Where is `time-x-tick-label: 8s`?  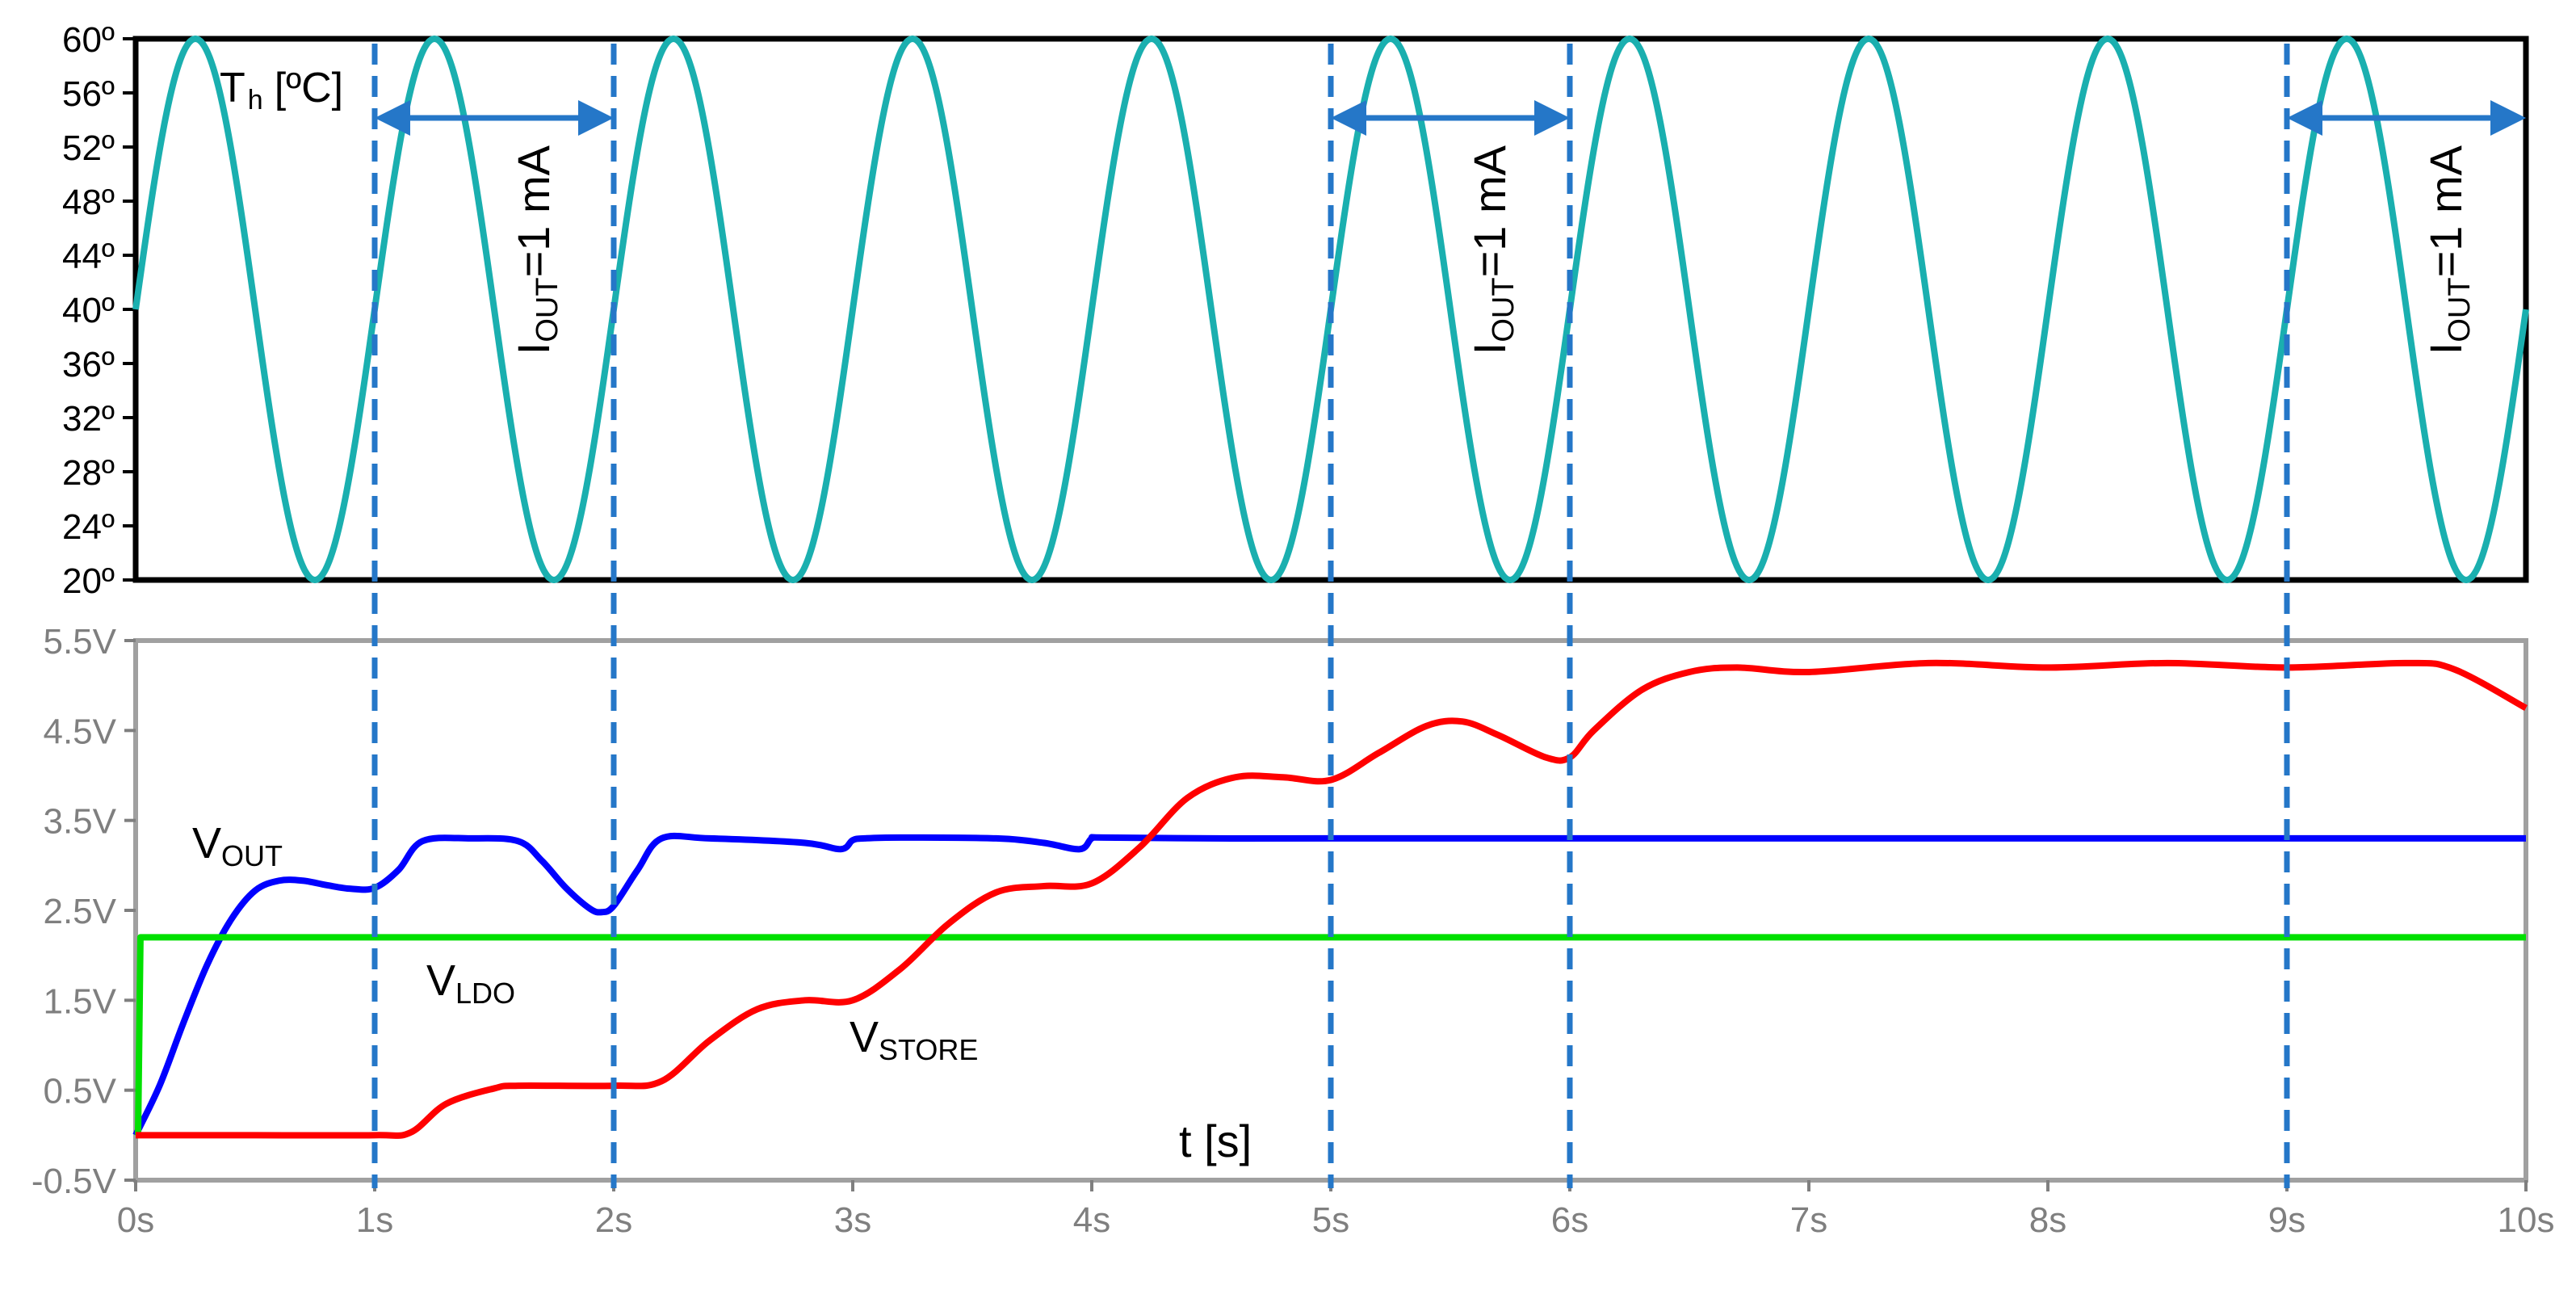
time-x-tick-label: 8s is located at coordinates (2047, 1220).